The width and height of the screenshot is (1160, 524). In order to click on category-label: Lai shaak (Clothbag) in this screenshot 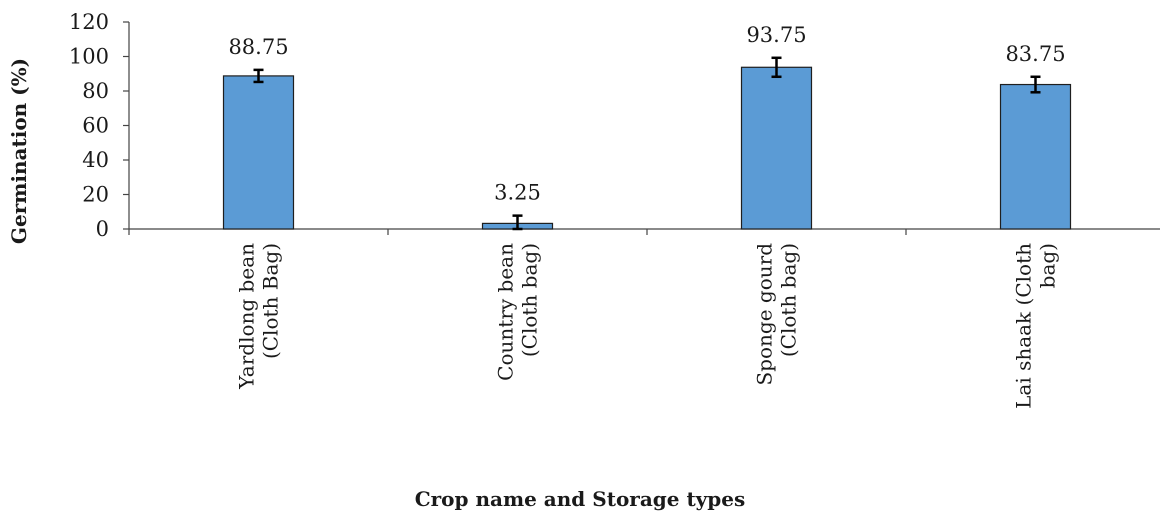, I will do `click(1036, 326)`.